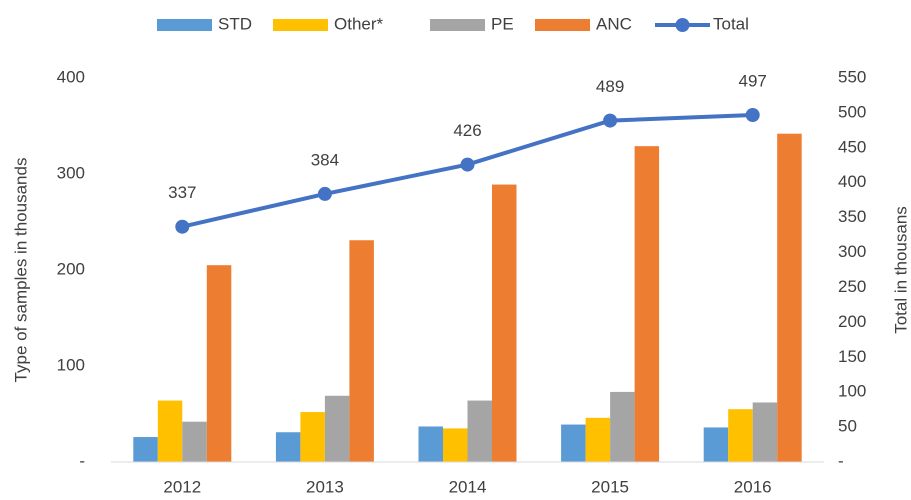 The image size is (911, 500). I want to click on y-tick-label: 300, so click(71, 172).